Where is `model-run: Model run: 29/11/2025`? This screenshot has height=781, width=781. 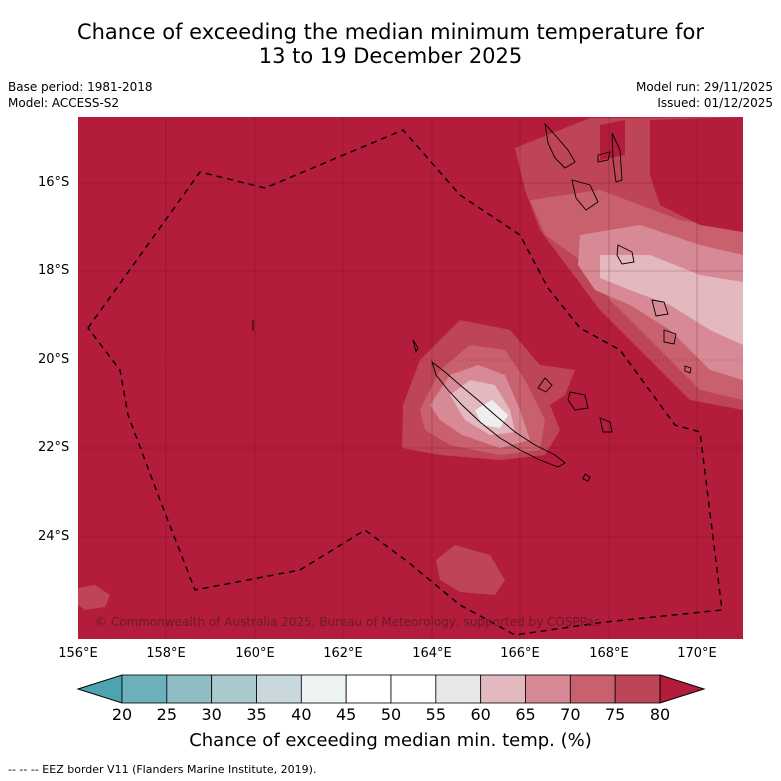
model-run: Model run: 29/11/2025 is located at coordinates (704, 87).